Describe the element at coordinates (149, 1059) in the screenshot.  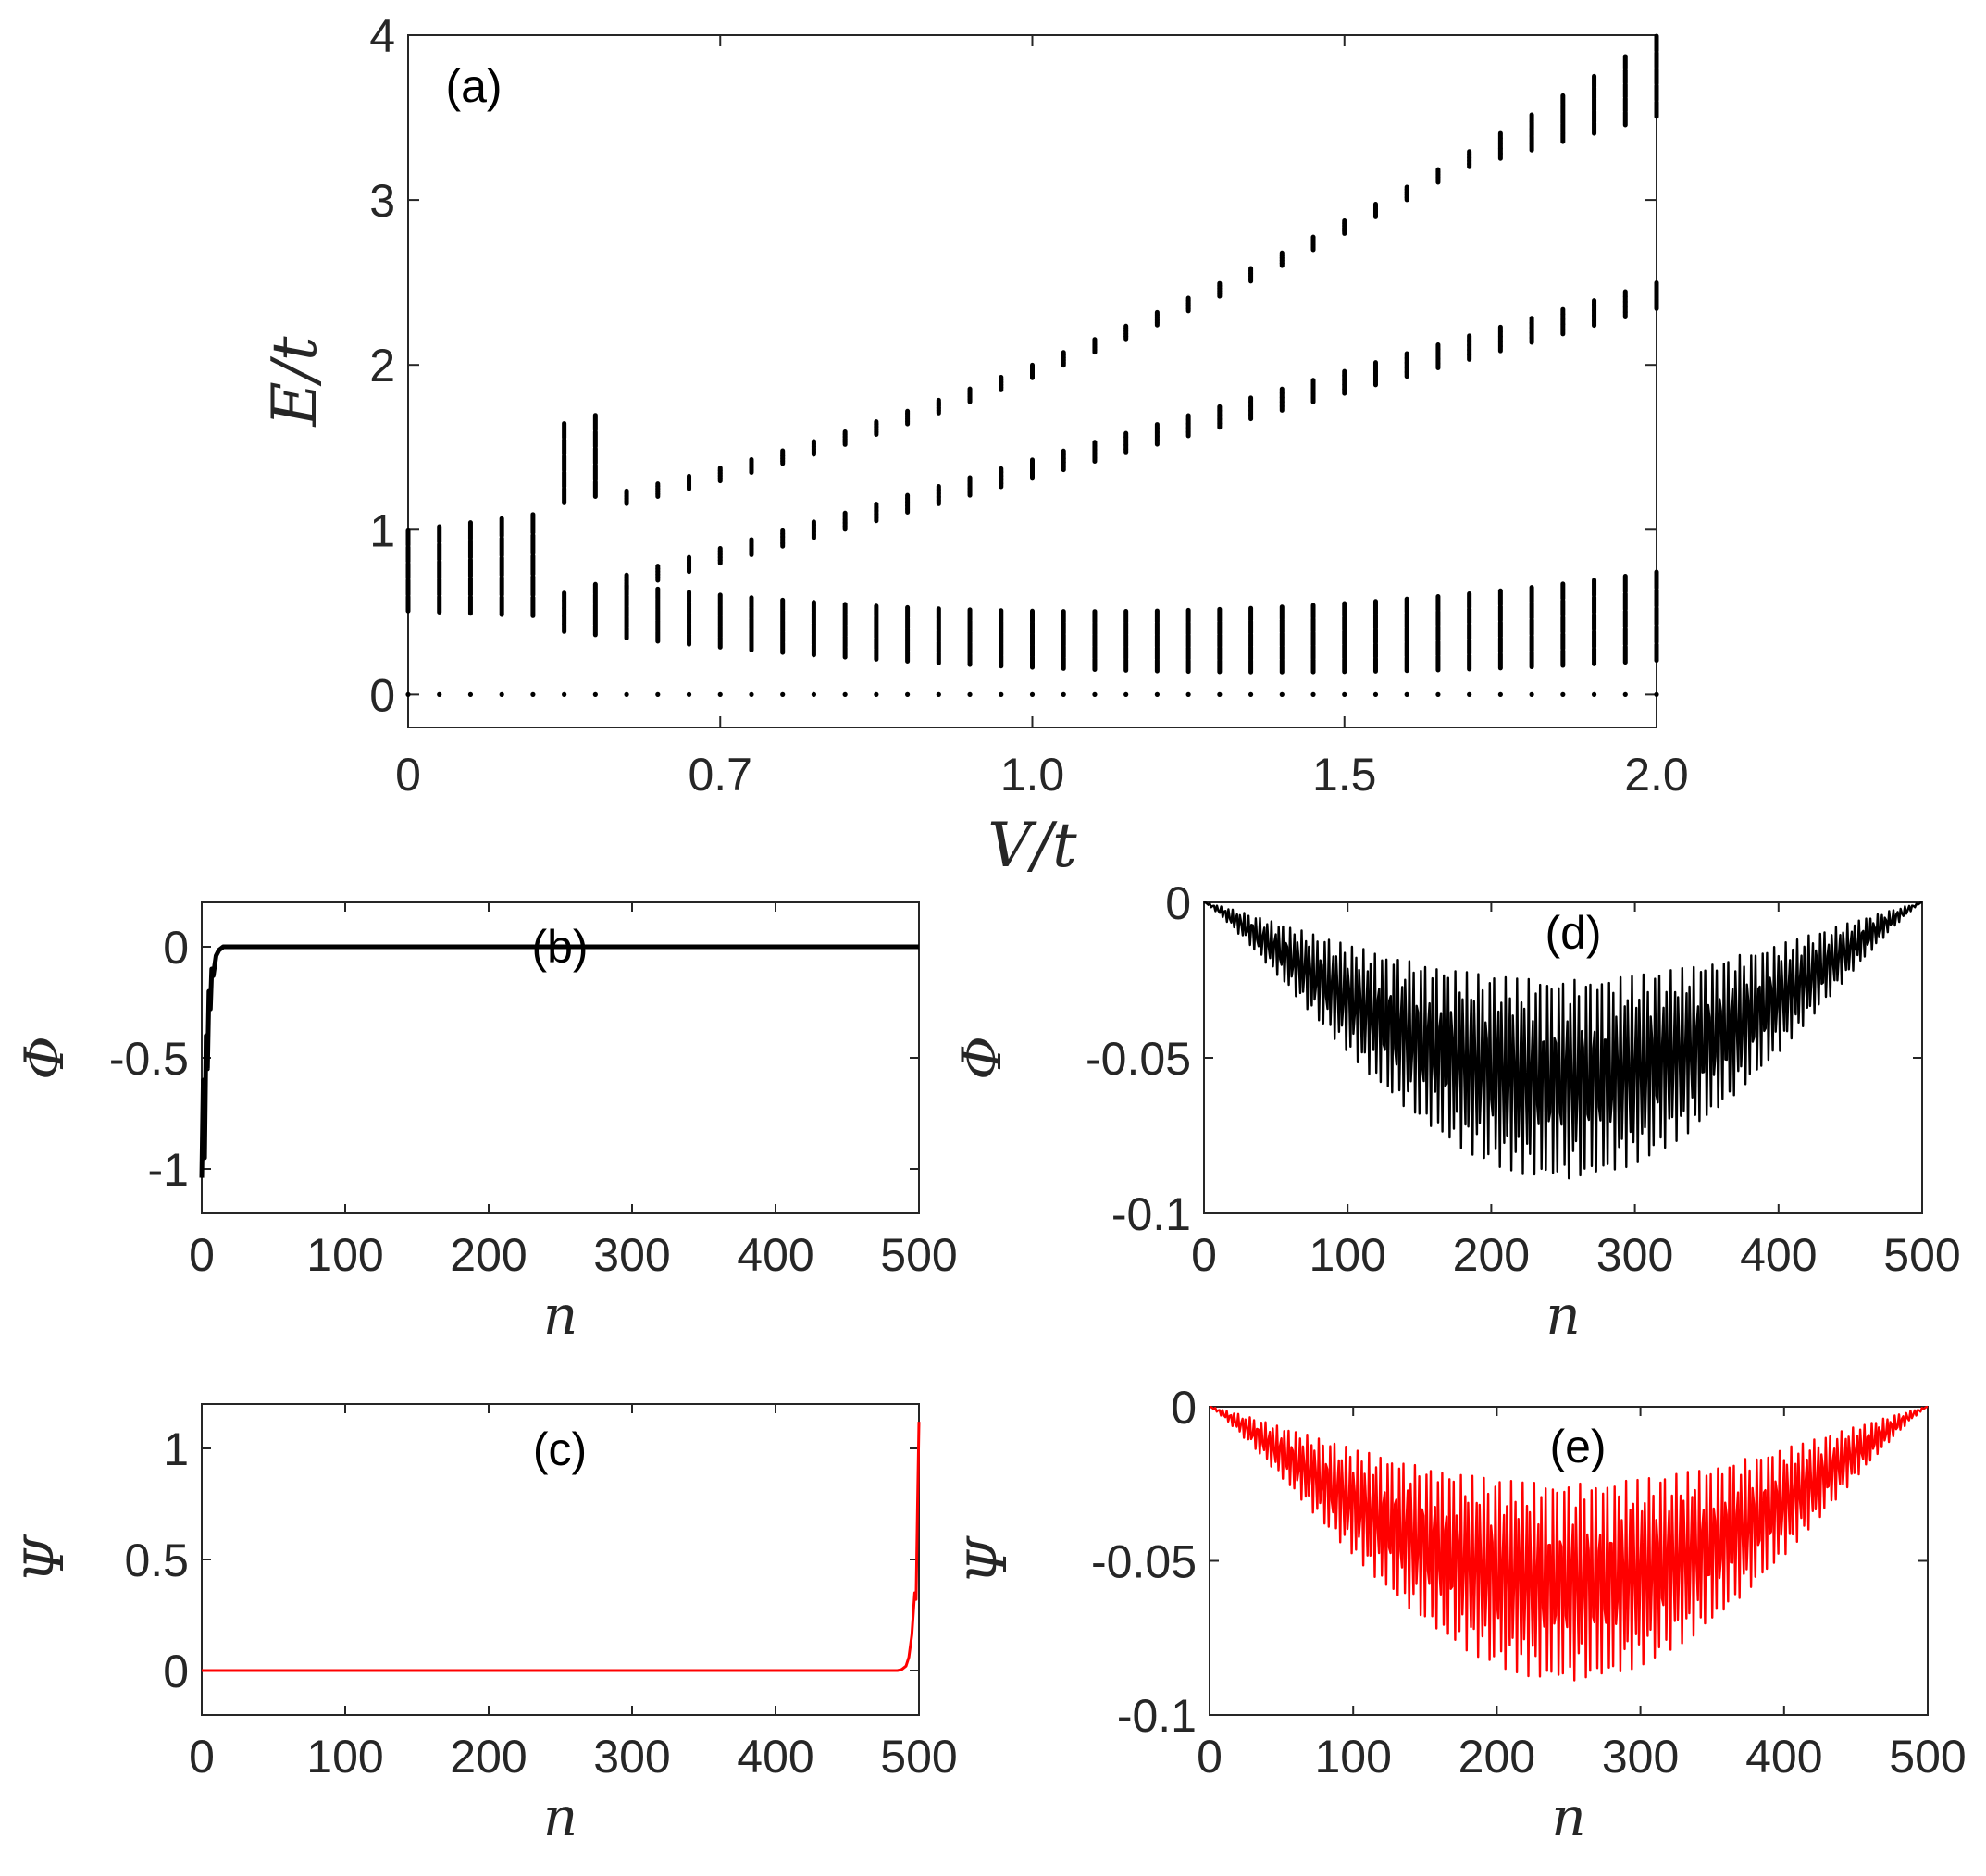
I see `y-tick-label: -0.5` at that location.